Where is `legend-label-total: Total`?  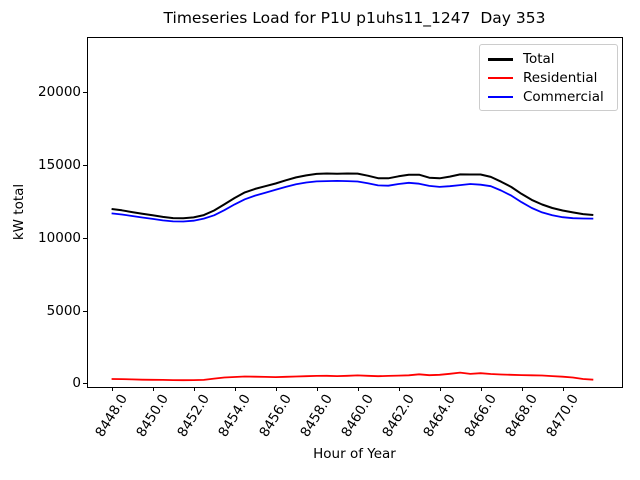 legend-label-total: Total is located at coordinates (539, 59).